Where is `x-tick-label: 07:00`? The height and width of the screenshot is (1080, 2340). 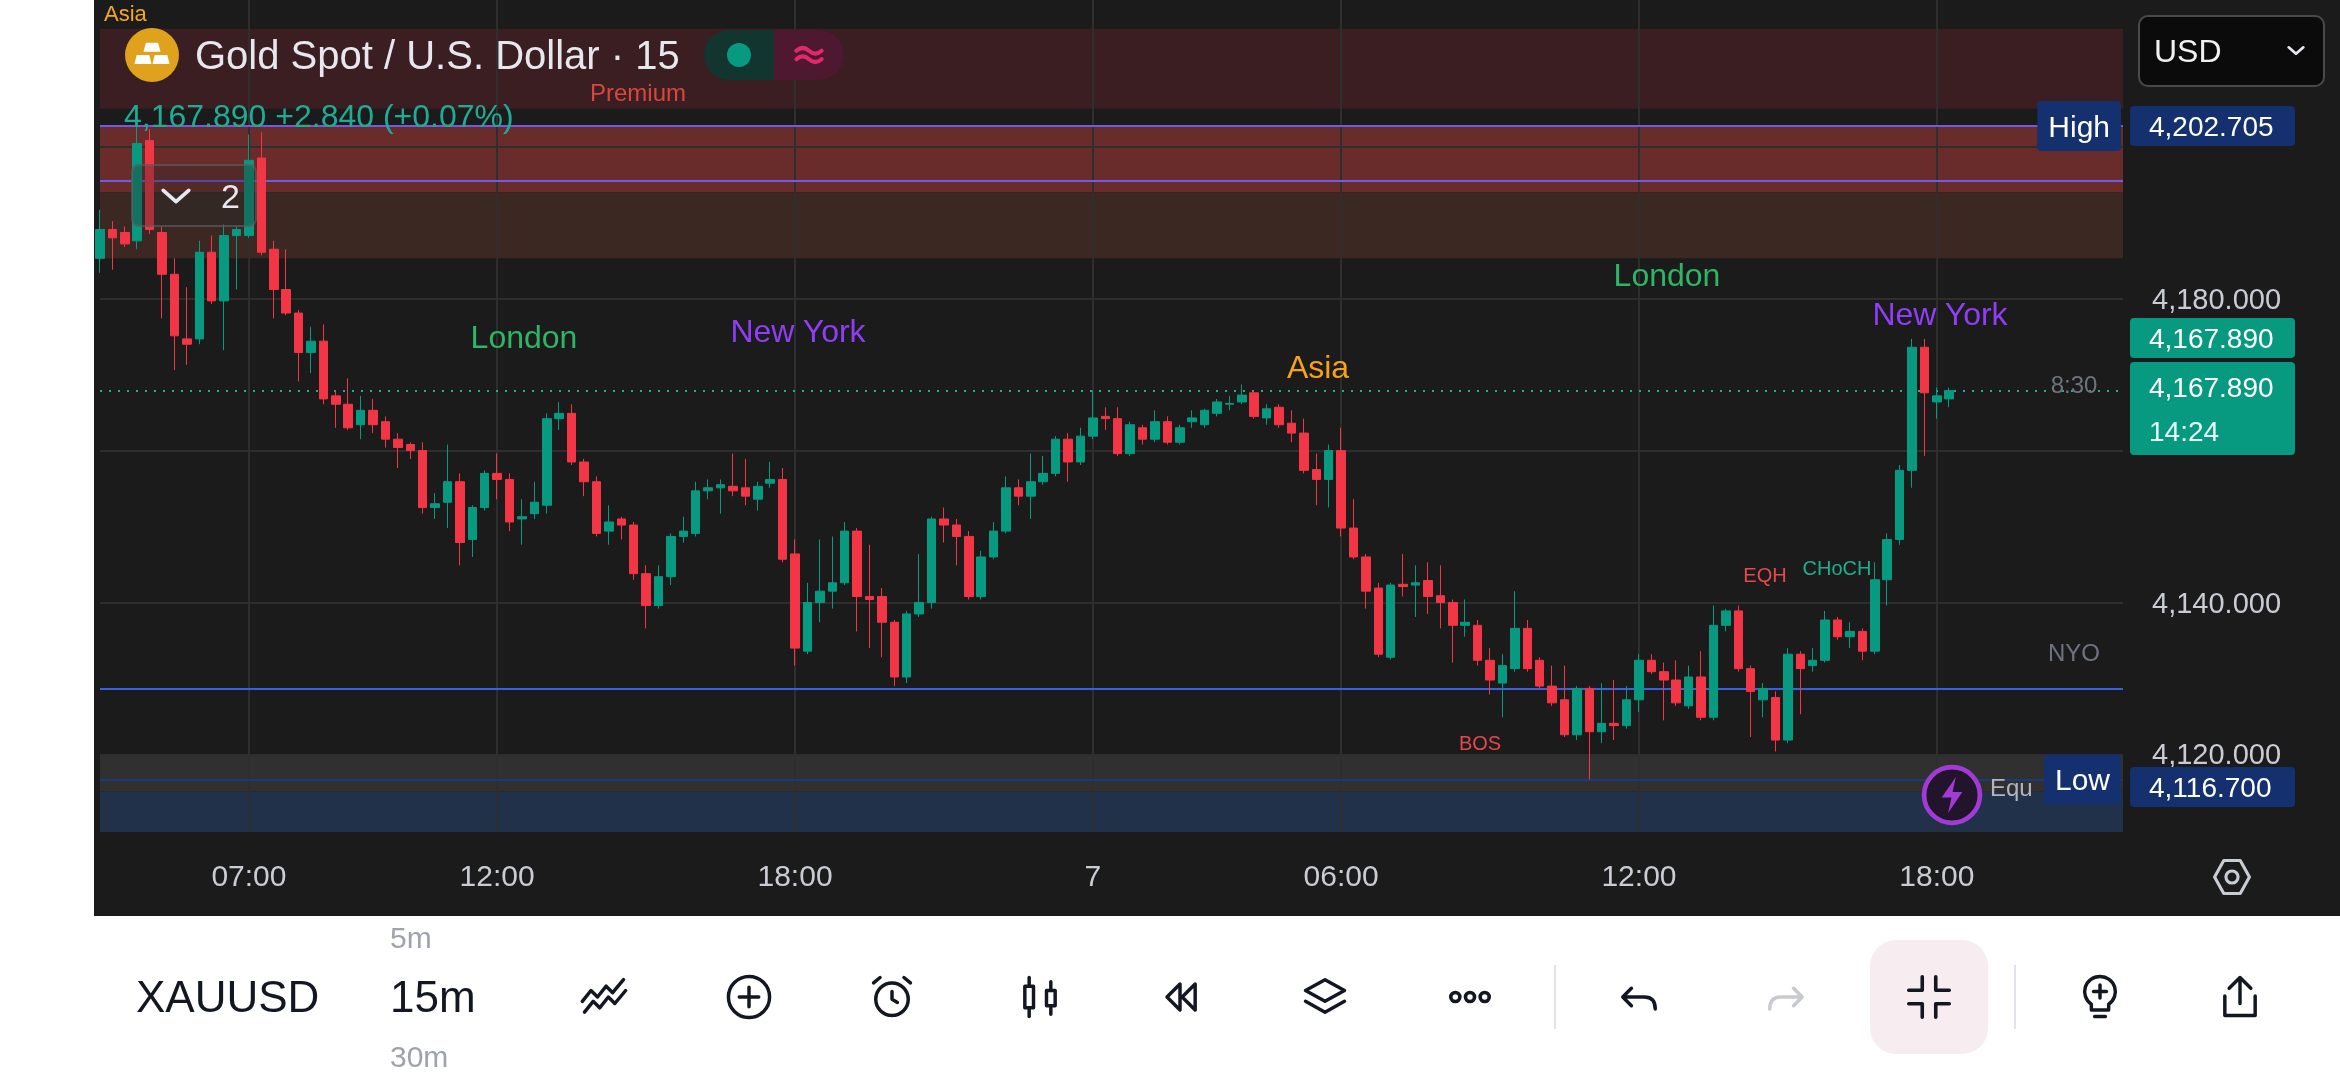
x-tick-label: 07:00 is located at coordinates (249, 875).